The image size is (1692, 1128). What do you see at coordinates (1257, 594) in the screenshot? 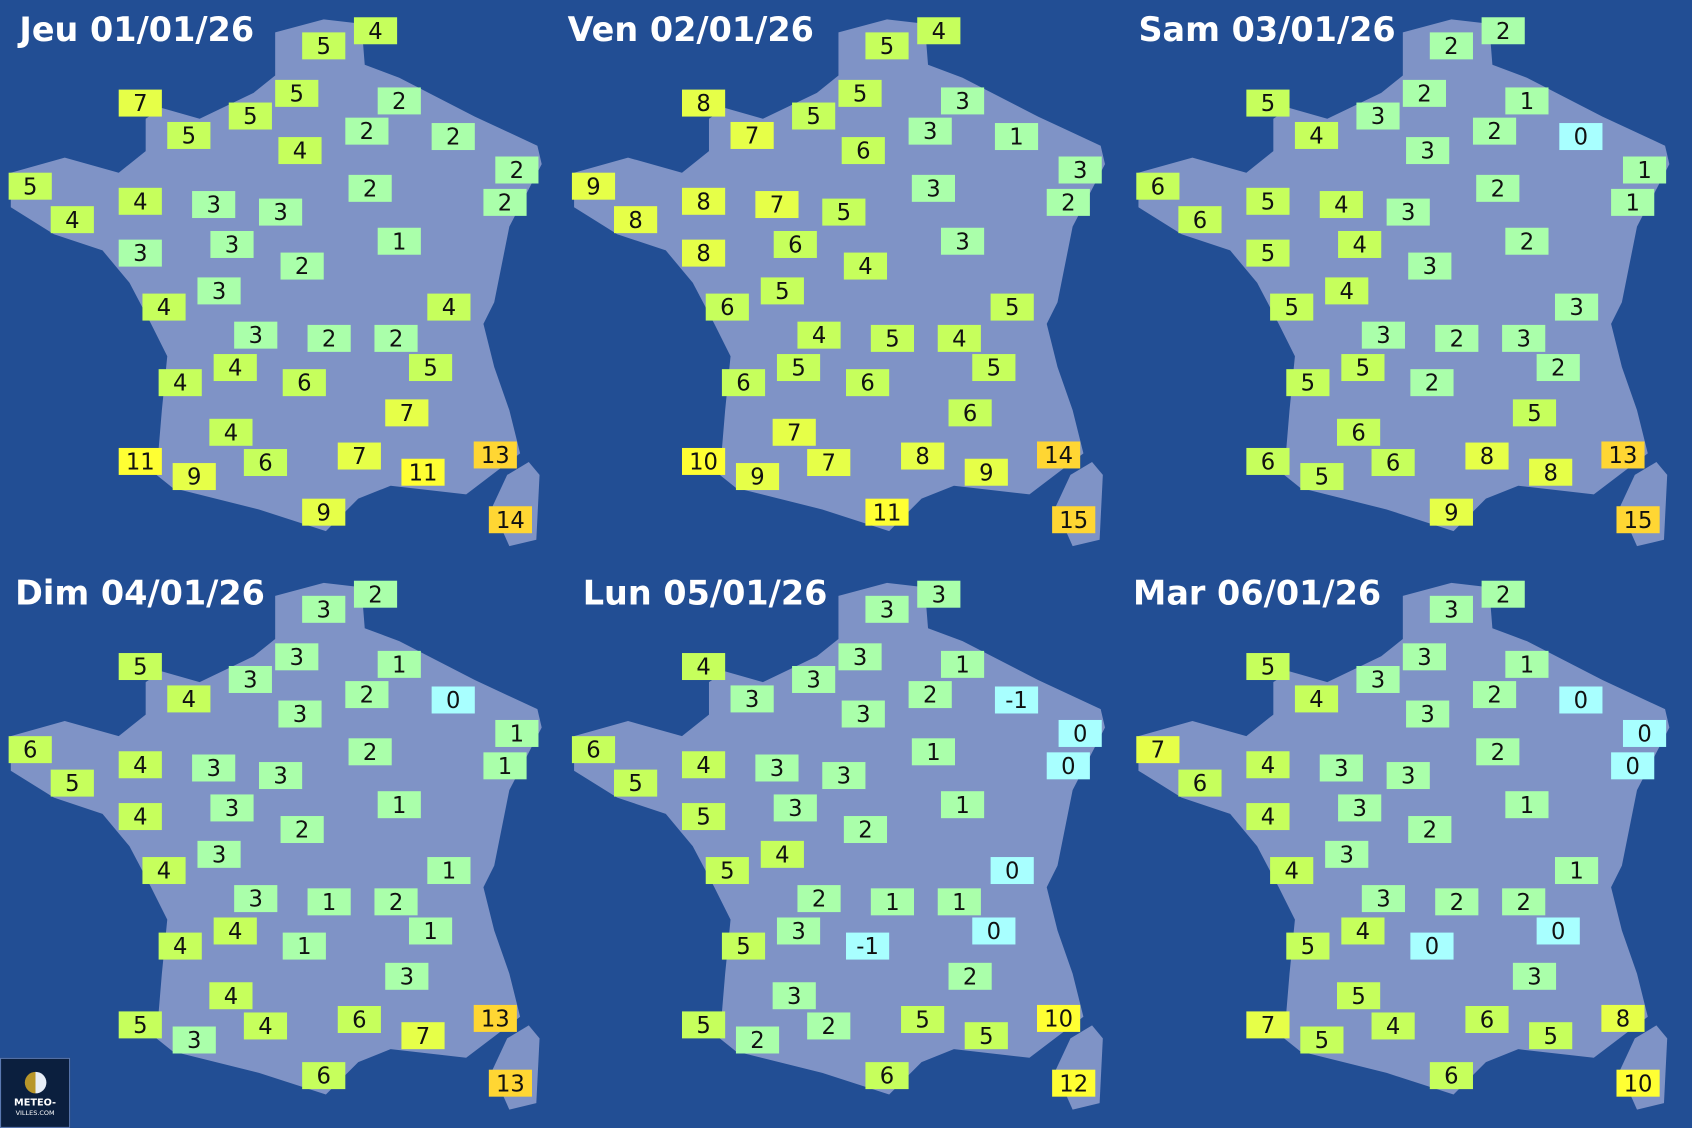
I see `day-title: Mar 06/01/26` at bounding box center [1257, 594].